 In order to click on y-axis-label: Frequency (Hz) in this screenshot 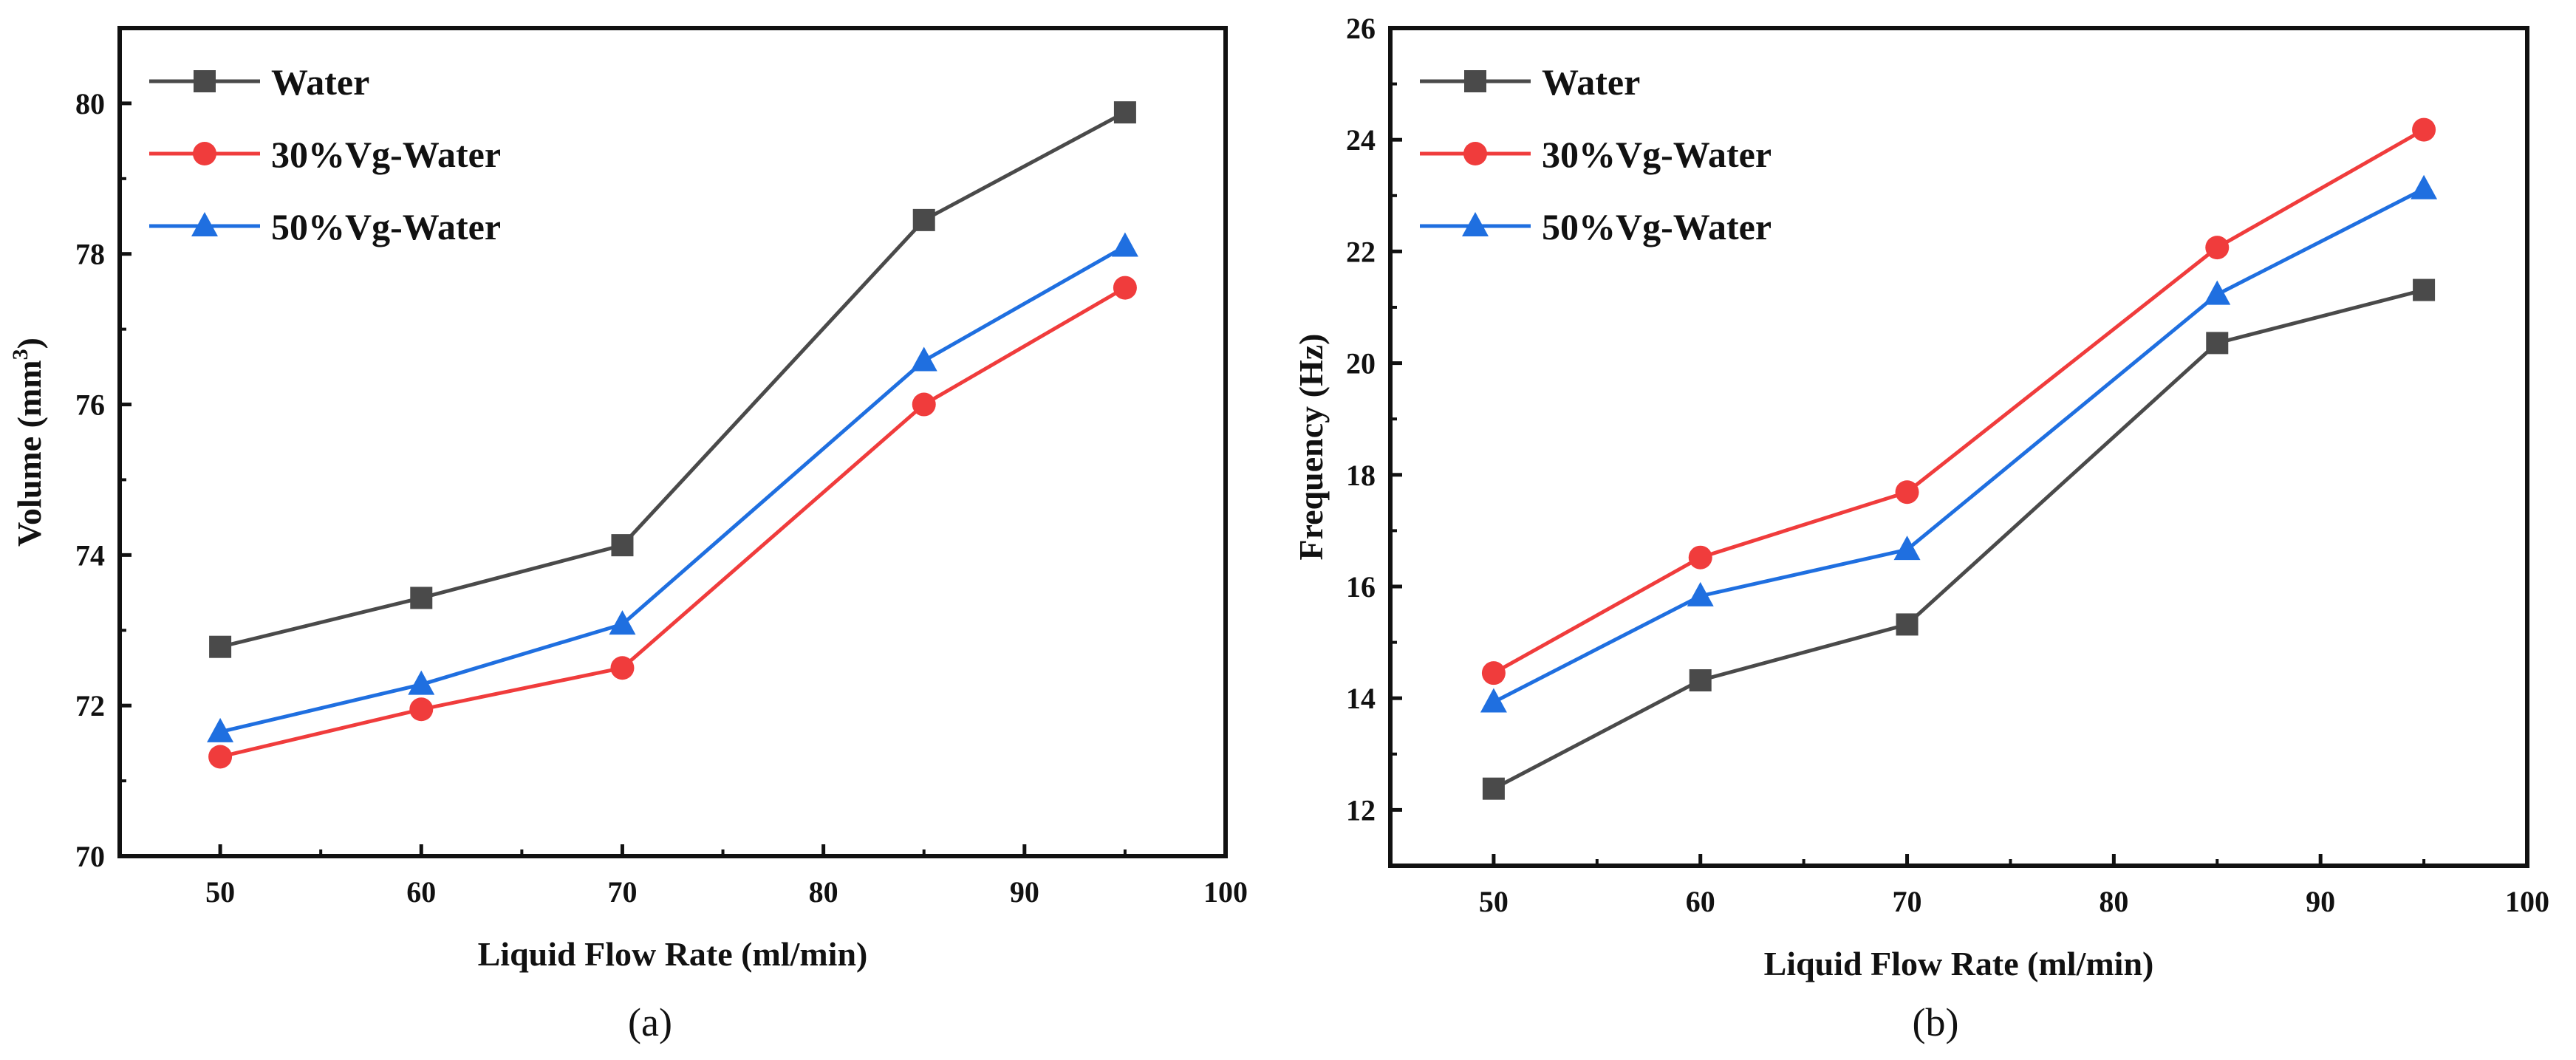, I will do `click(1311, 447)`.